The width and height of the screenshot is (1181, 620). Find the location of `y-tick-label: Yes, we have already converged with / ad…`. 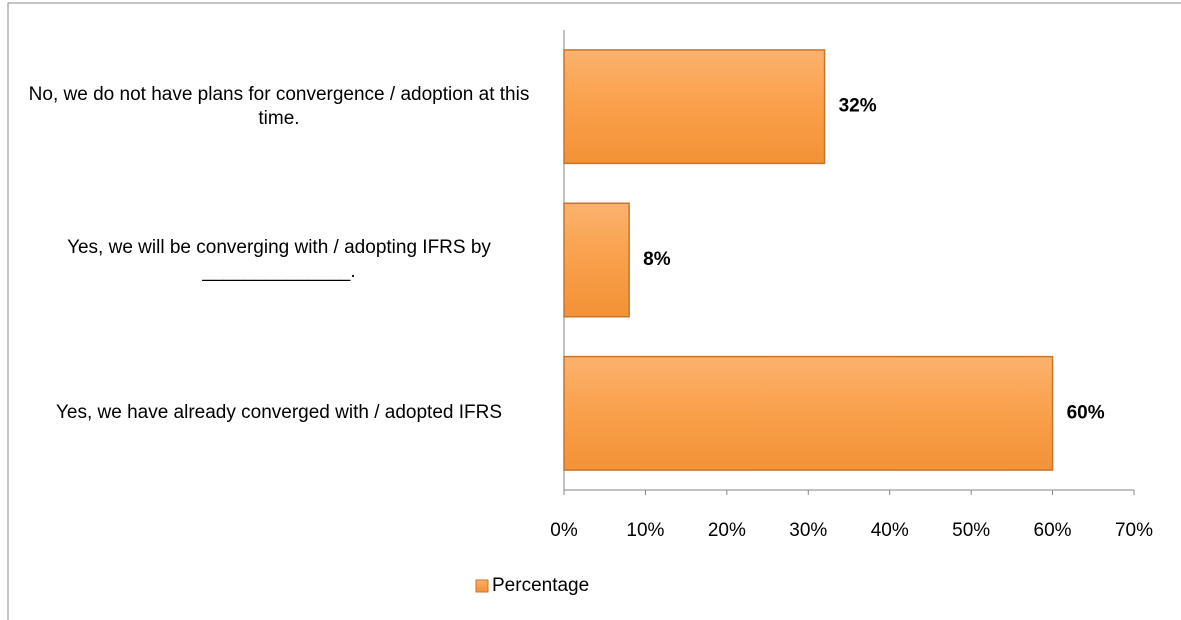

y-tick-label: Yes, we have already converged with / ad… is located at coordinates (279, 413).